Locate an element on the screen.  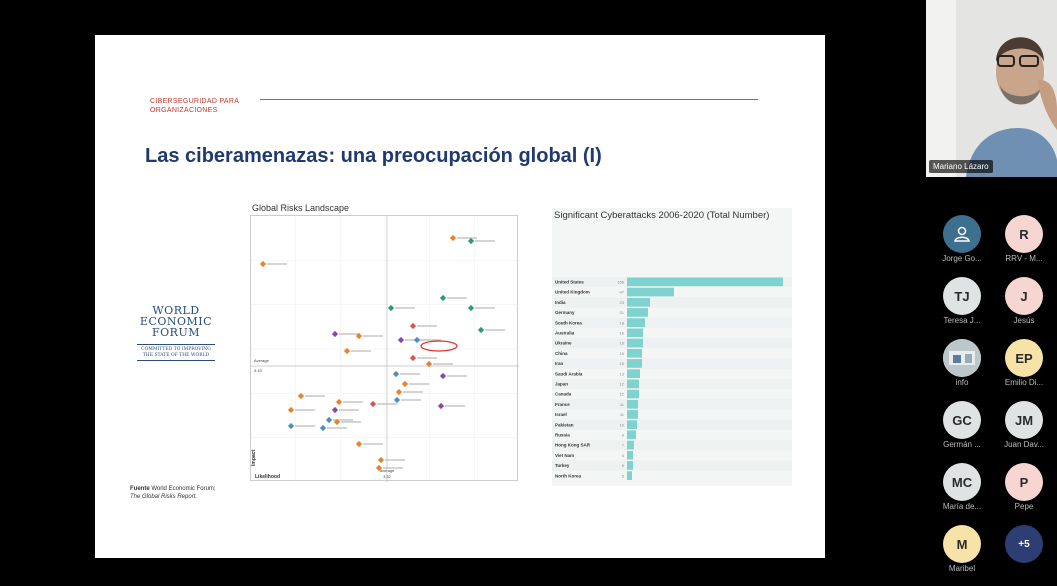
participant-avatar: TJ is located at coordinates (962, 296).